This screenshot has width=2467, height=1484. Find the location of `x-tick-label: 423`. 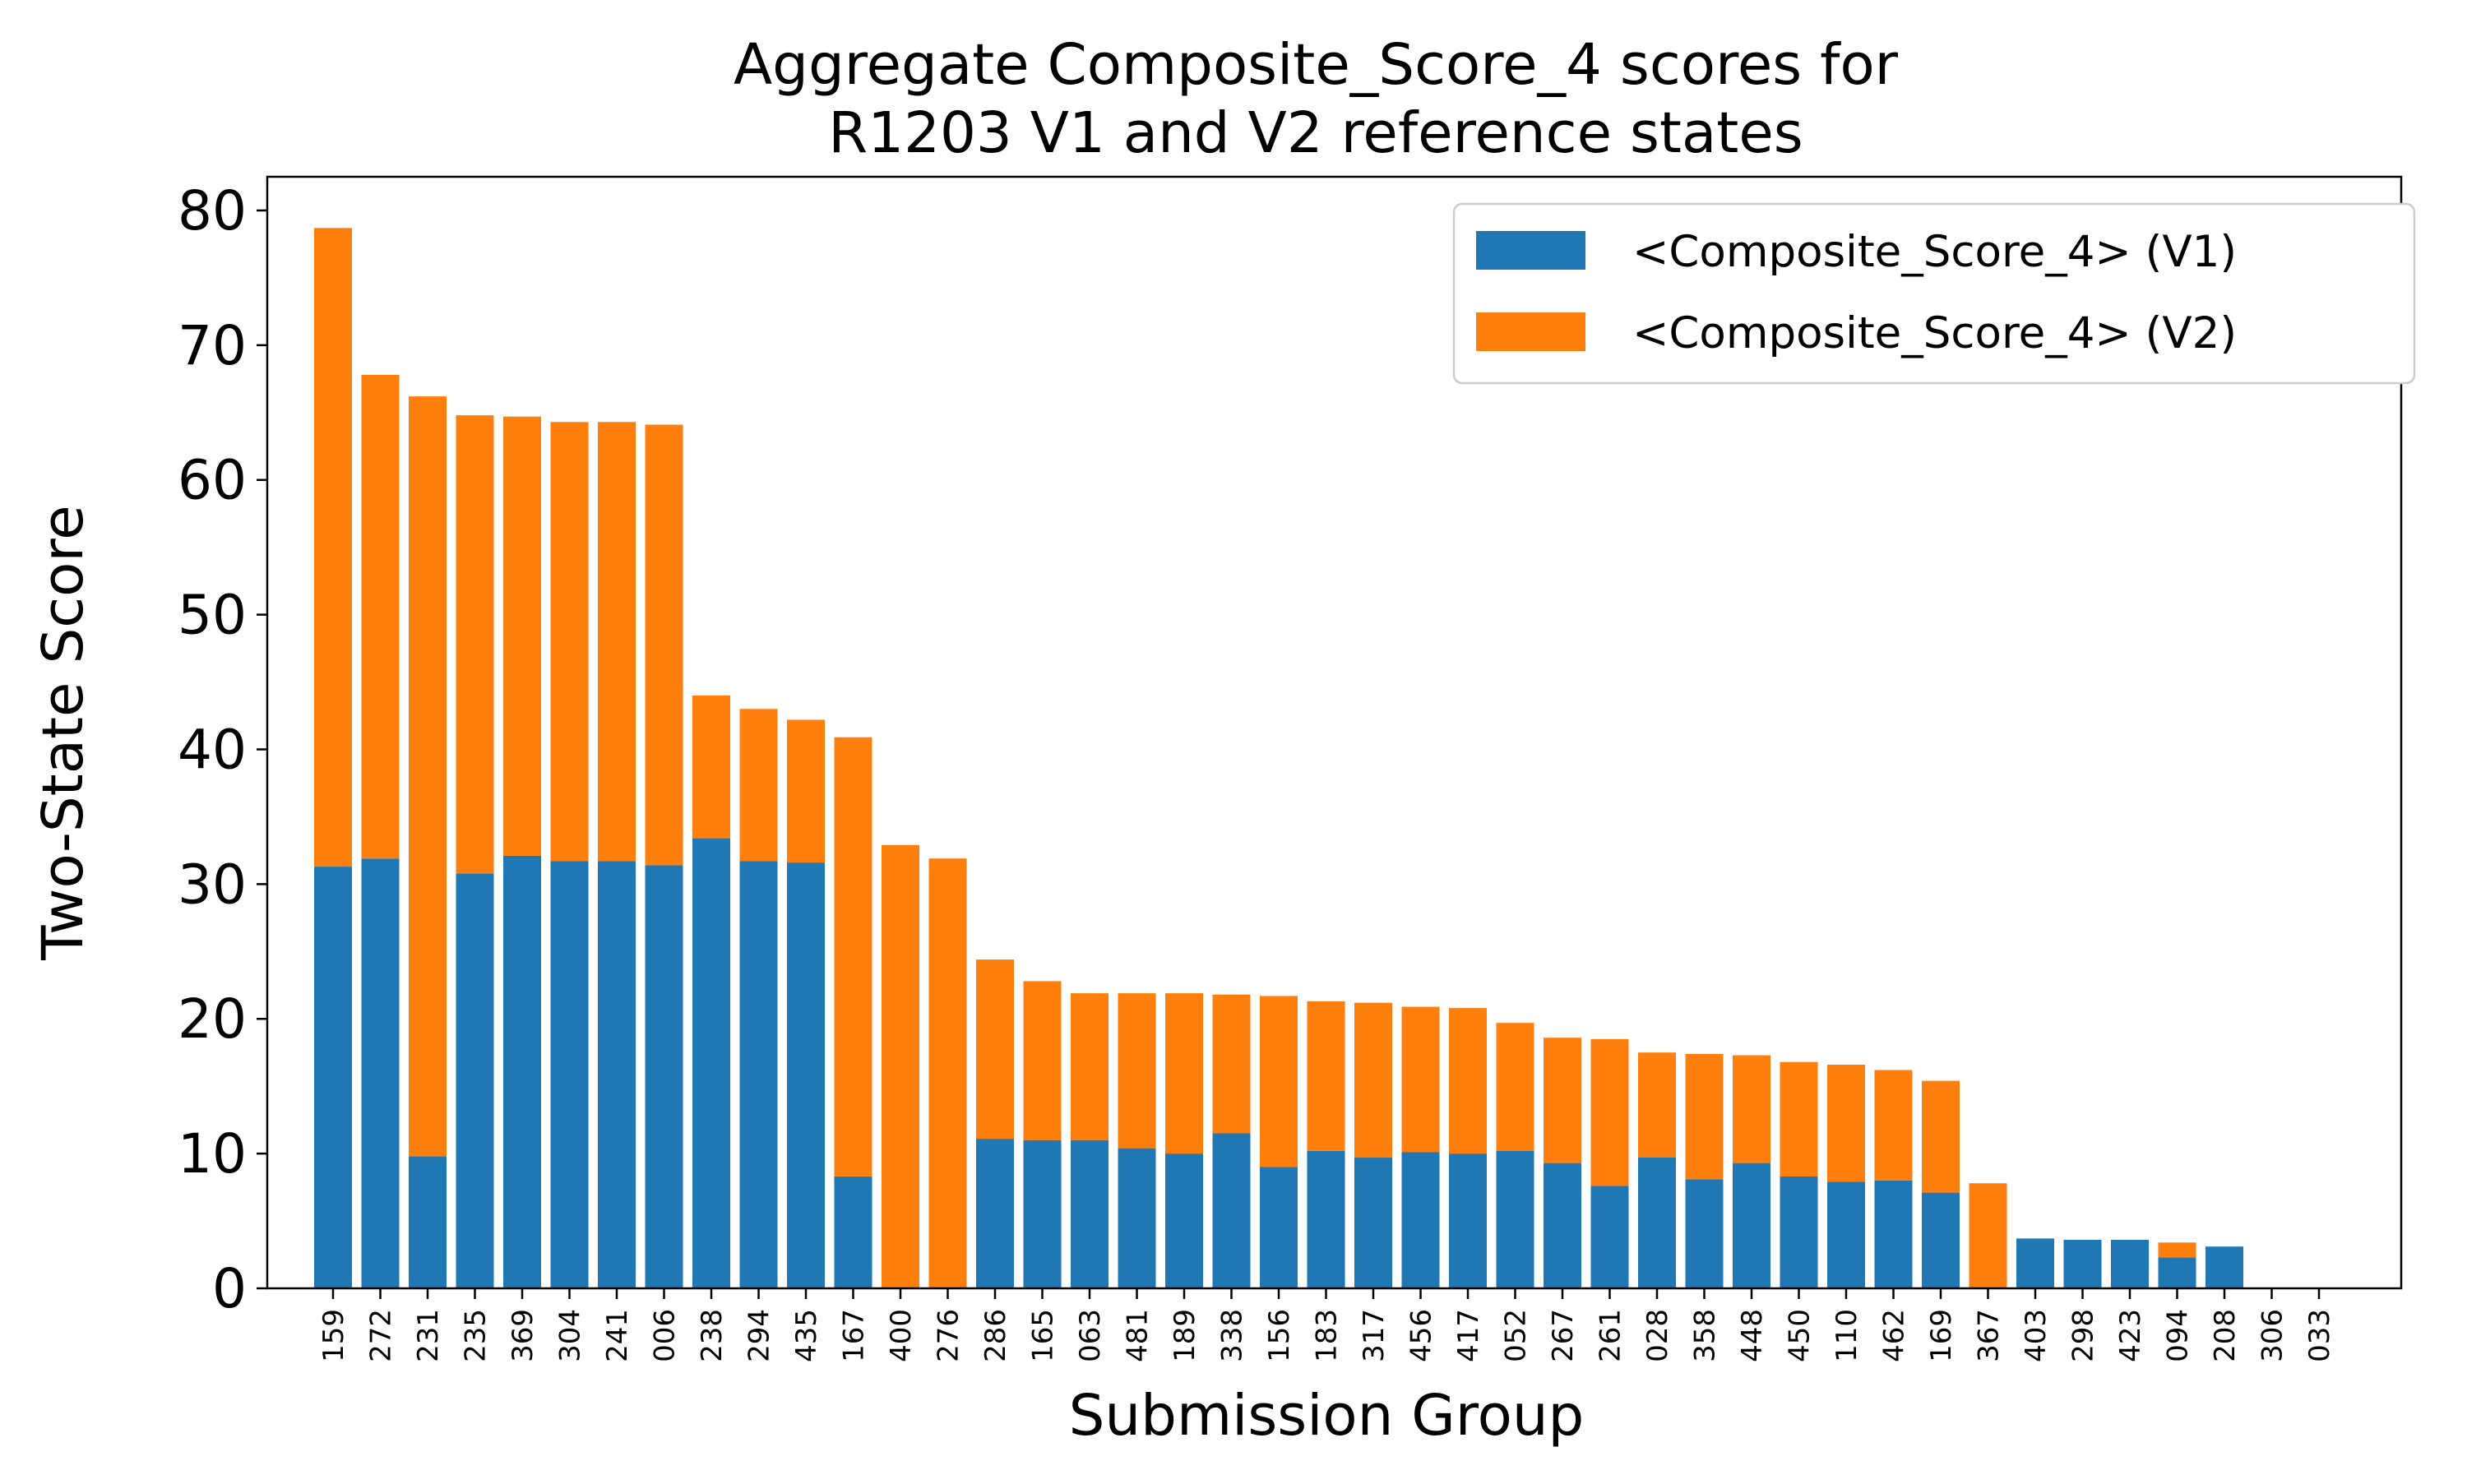

x-tick-label: 423 is located at coordinates (2130, 1336).